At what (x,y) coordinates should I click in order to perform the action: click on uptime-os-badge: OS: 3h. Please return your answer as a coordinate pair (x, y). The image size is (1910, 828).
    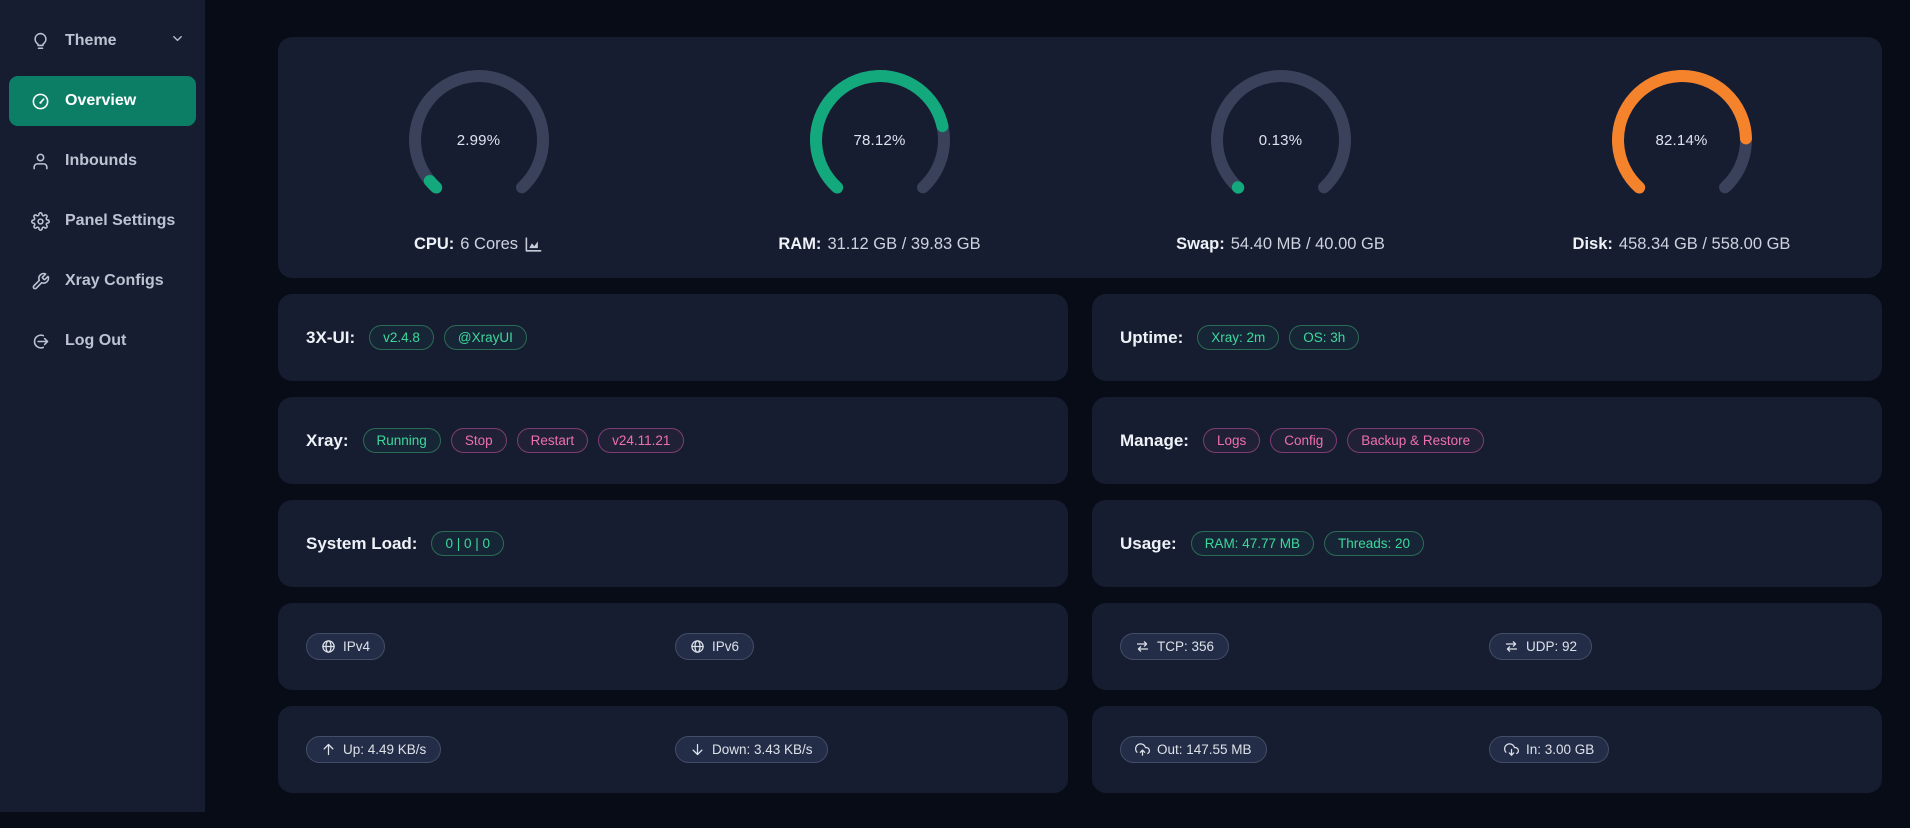
    Looking at the image, I should click on (1324, 337).